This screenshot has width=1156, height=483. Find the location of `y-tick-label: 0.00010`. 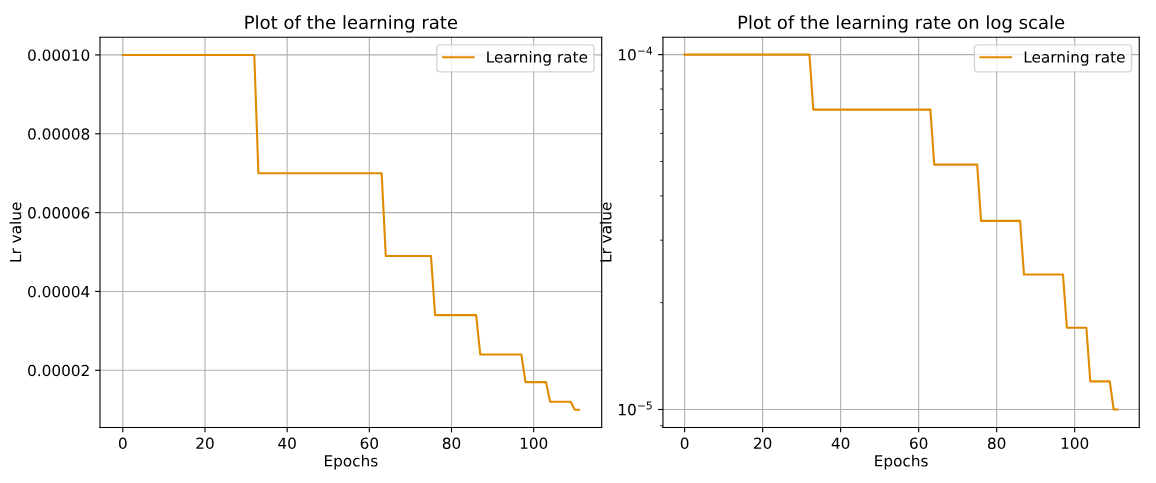

y-tick-label: 0.00010 is located at coordinates (59, 55).